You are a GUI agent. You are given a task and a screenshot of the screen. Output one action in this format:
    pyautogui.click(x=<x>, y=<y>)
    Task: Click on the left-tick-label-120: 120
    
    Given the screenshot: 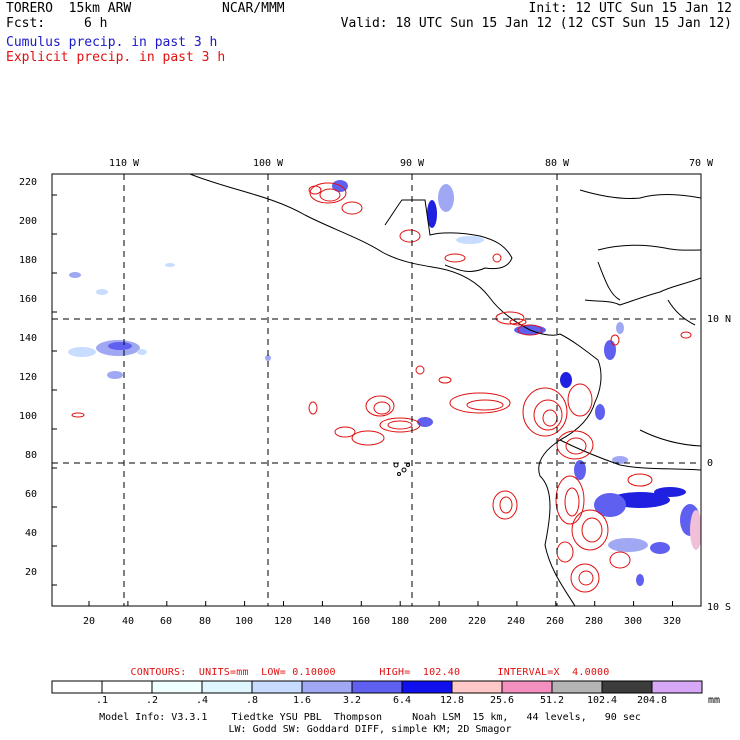 What is the action you would take?
    pyautogui.click(x=28, y=377)
    